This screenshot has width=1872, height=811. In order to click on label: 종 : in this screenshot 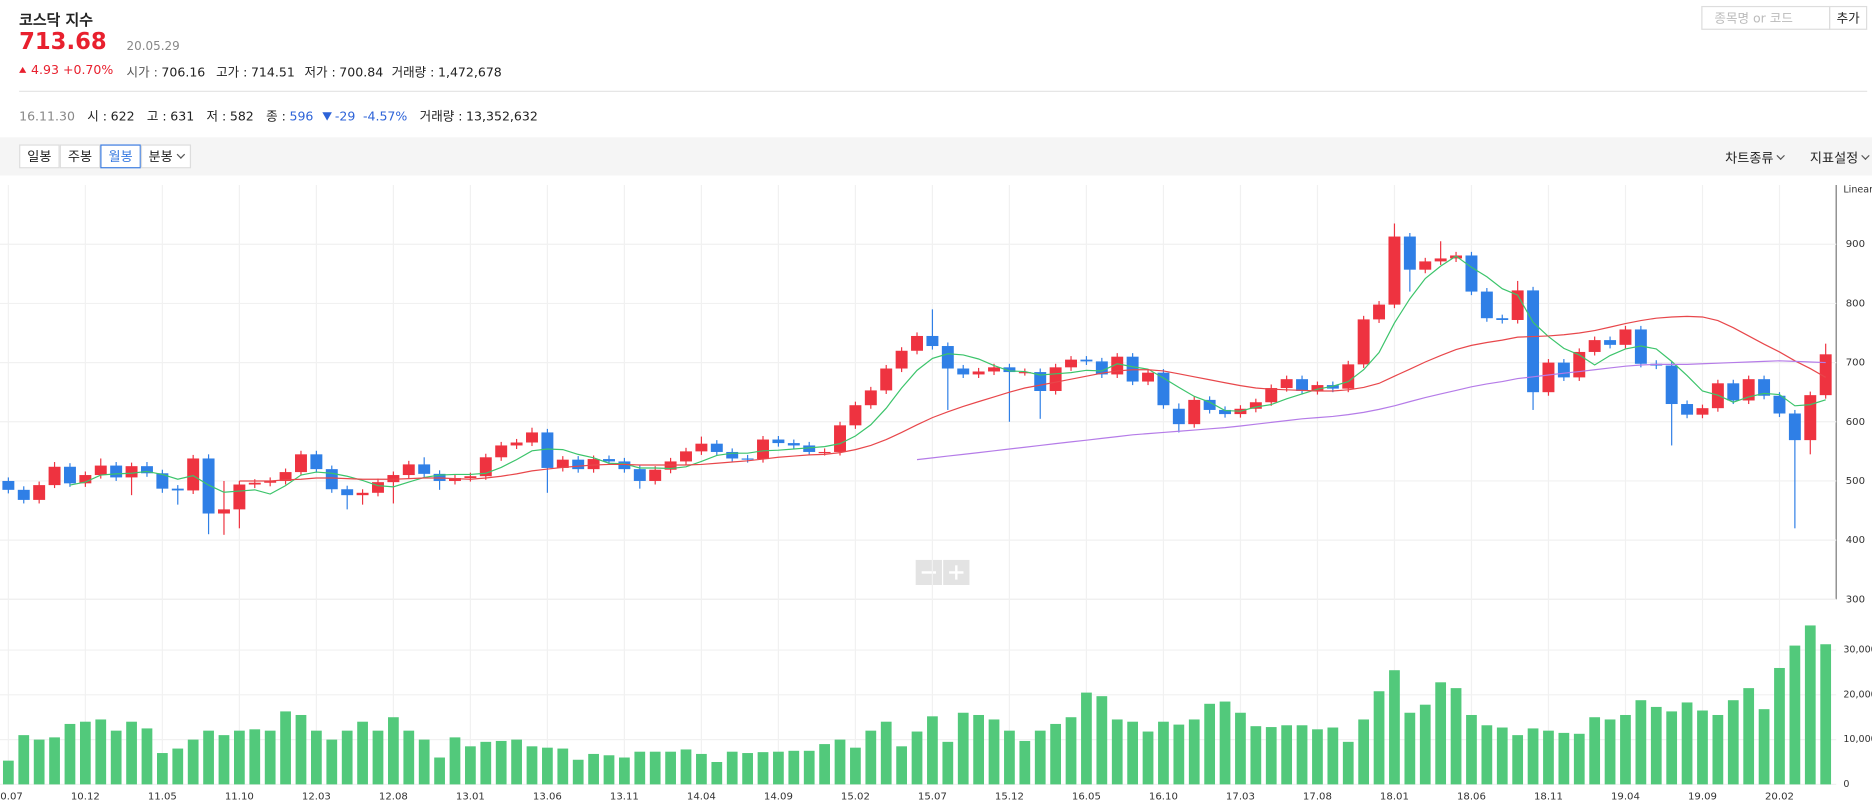, I will do `click(276, 117)`.